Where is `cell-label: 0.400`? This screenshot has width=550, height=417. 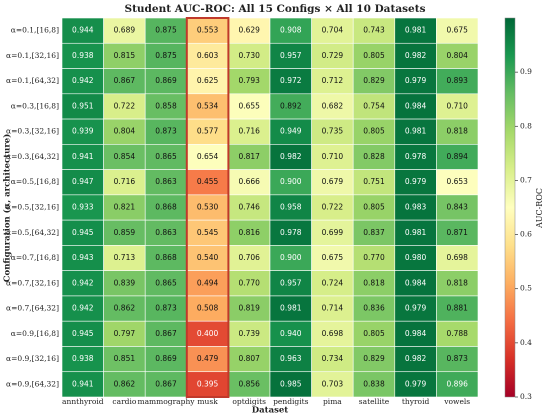
cell-label: 0.400 is located at coordinates (208, 333).